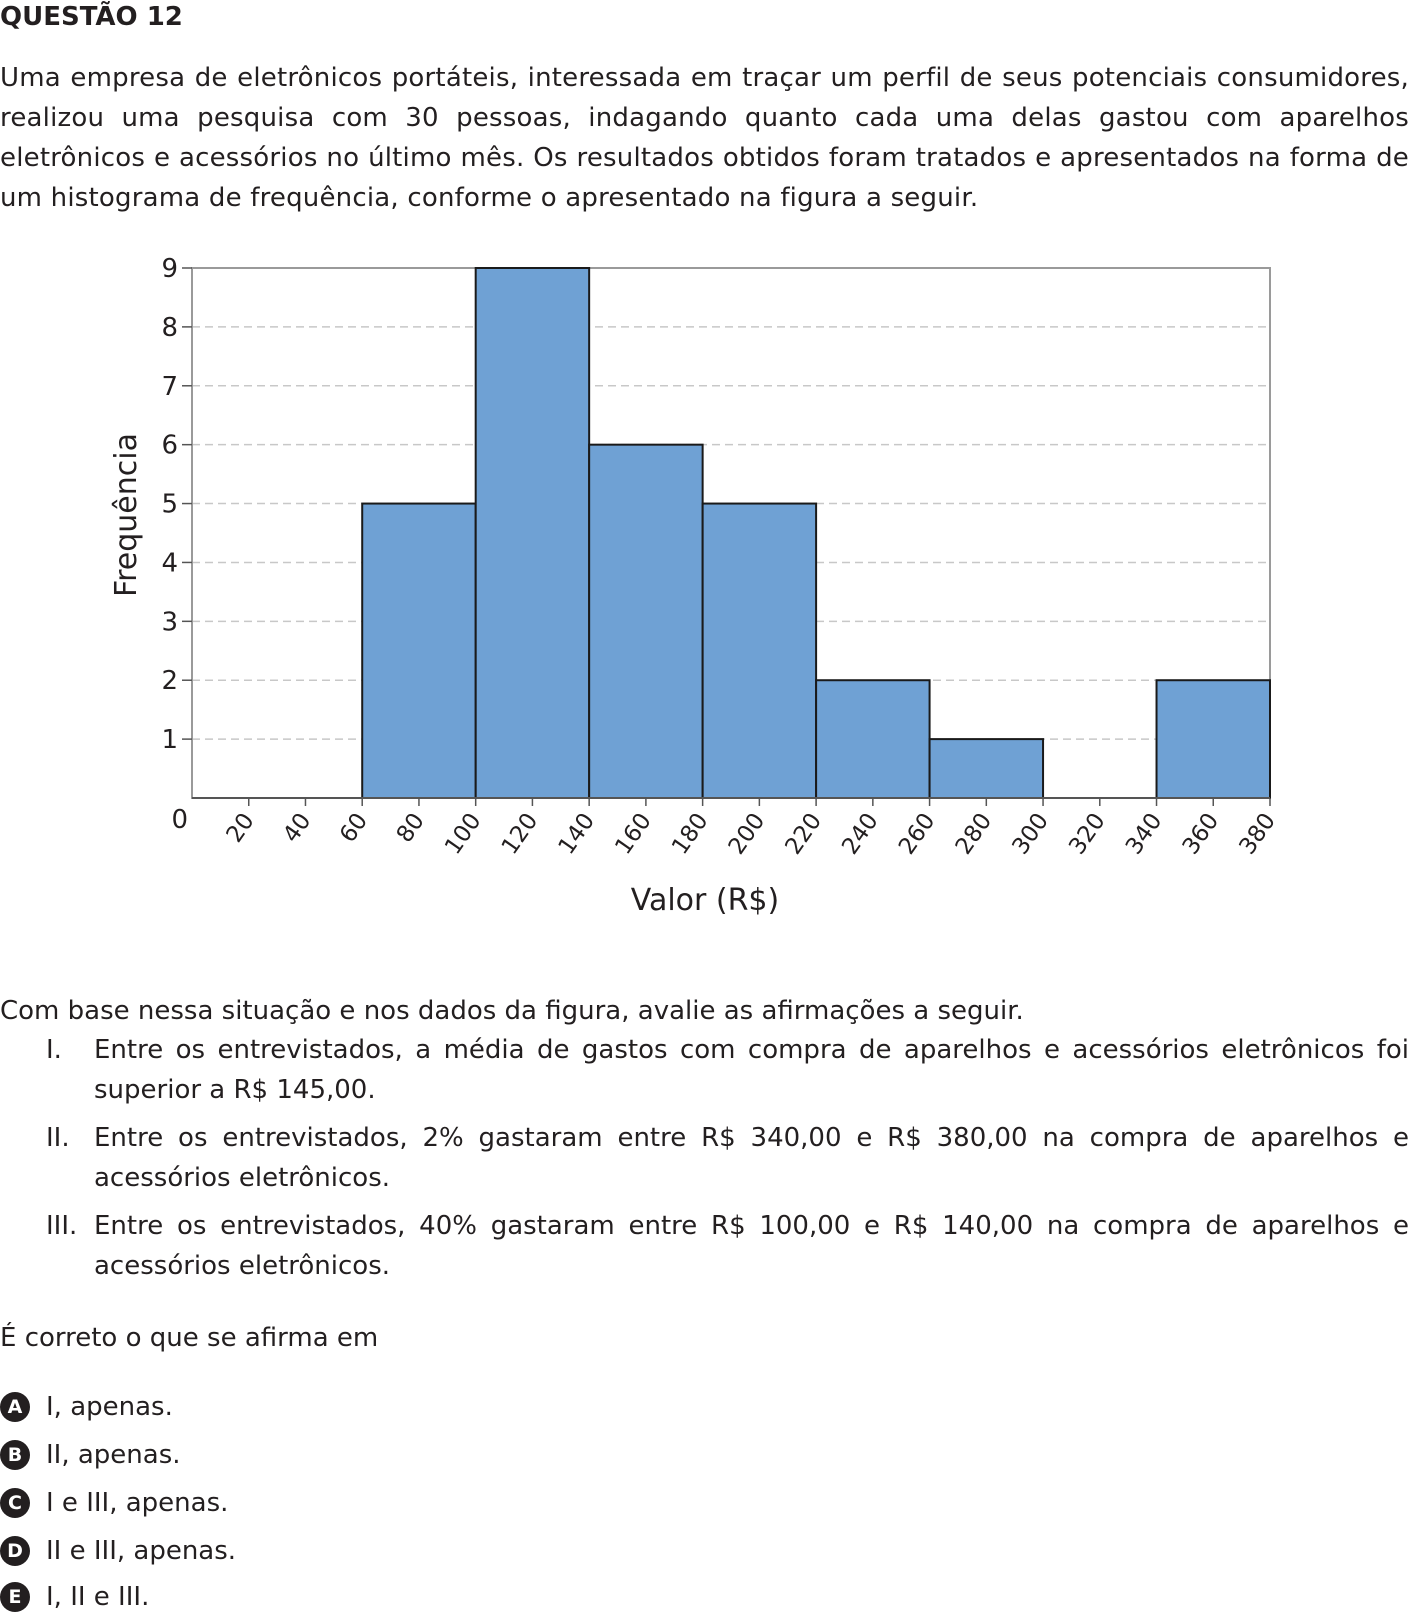  Describe the element at coordinates (109, 1407) in the screenshot. I see `option-text: I, apenas.` at that location.